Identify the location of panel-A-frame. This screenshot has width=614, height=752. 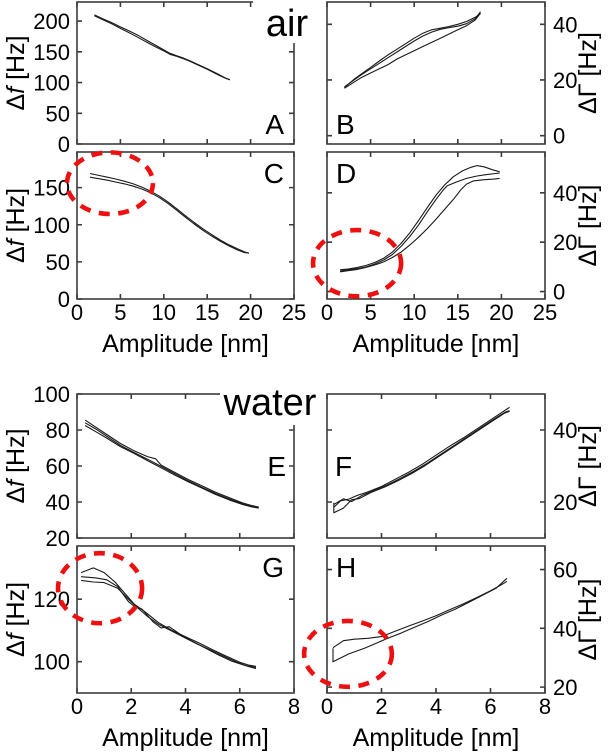
(185, 73).